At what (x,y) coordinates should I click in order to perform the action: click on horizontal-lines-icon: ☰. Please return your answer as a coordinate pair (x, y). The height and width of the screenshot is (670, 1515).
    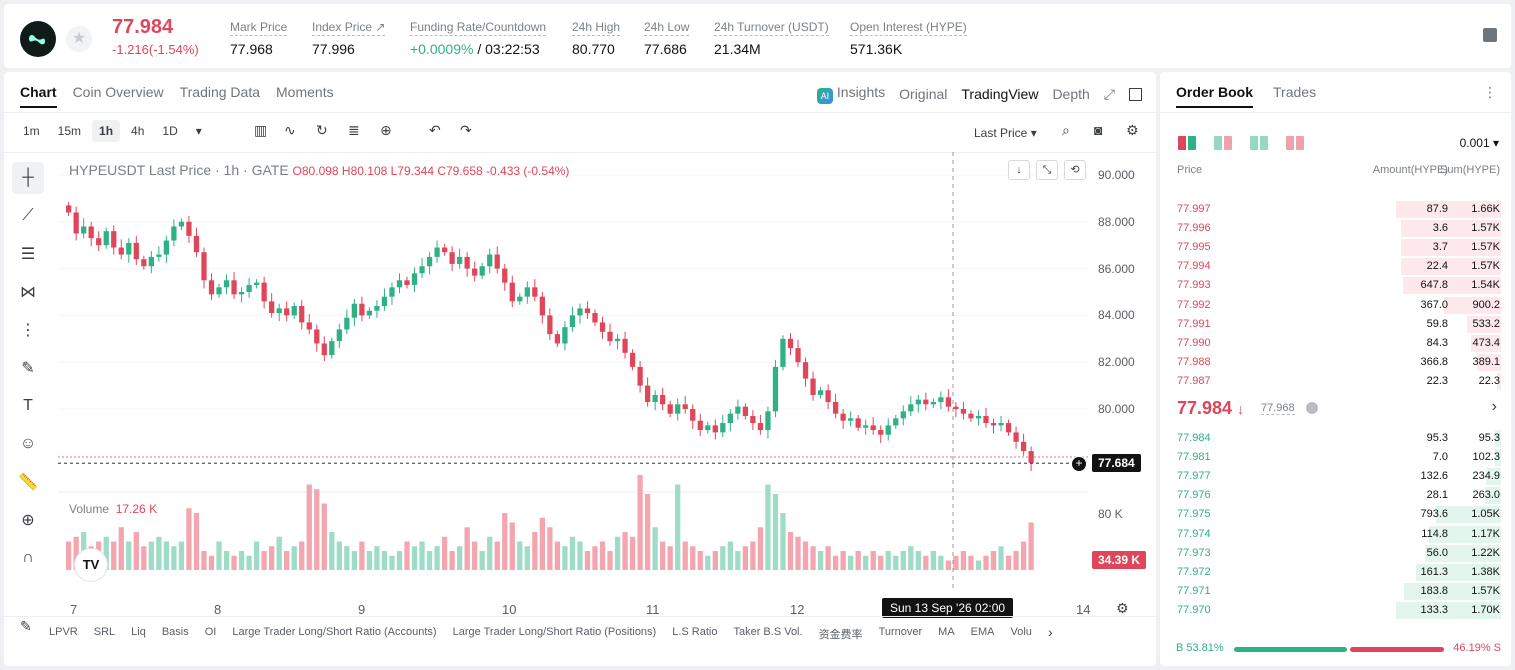
    Looking at the image, I should click on (28, 254).